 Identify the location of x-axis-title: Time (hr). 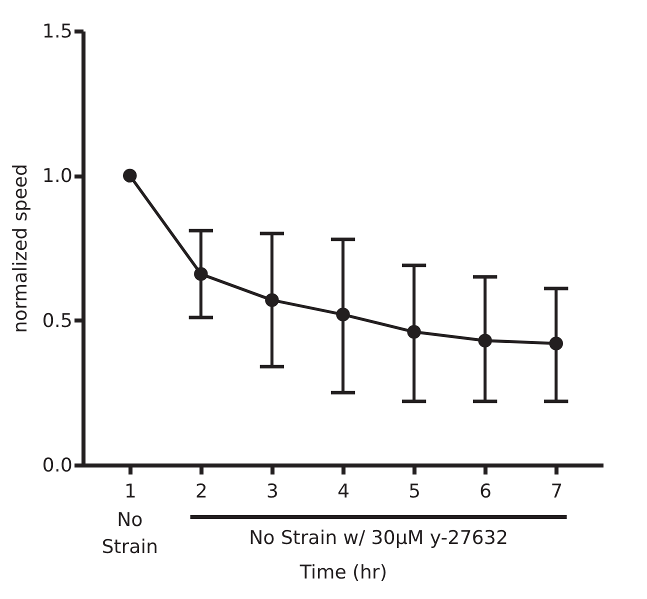
(343, 573).